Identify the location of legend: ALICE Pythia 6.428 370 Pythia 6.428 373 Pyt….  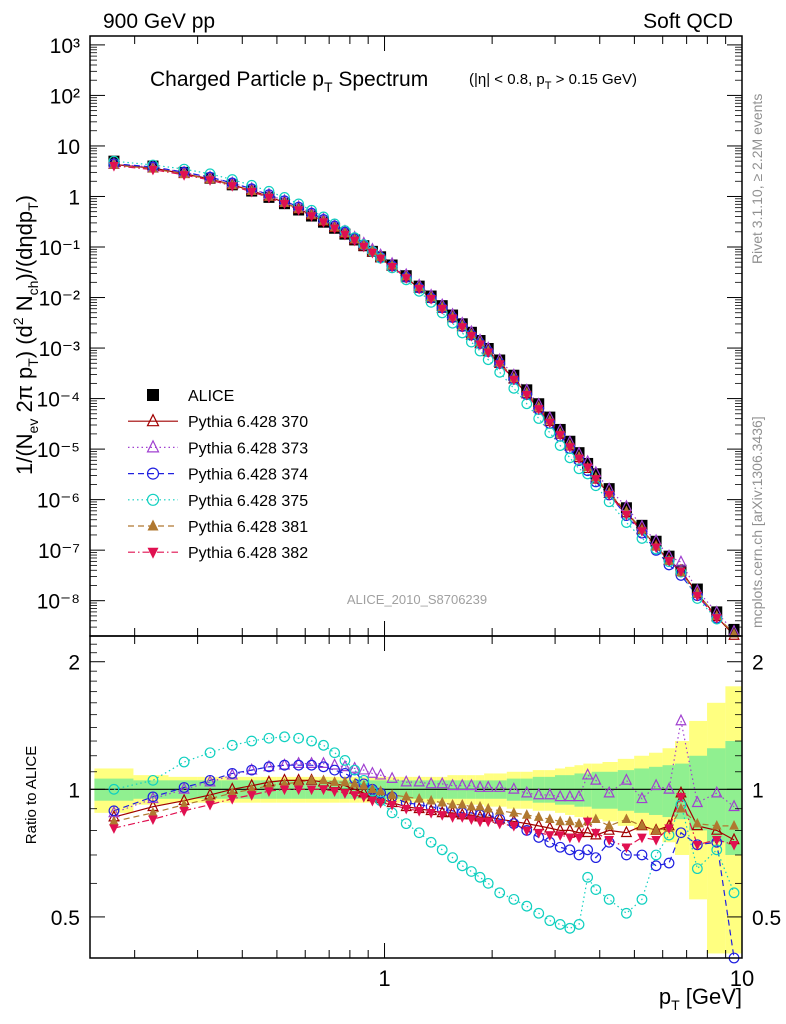
(218, 475).